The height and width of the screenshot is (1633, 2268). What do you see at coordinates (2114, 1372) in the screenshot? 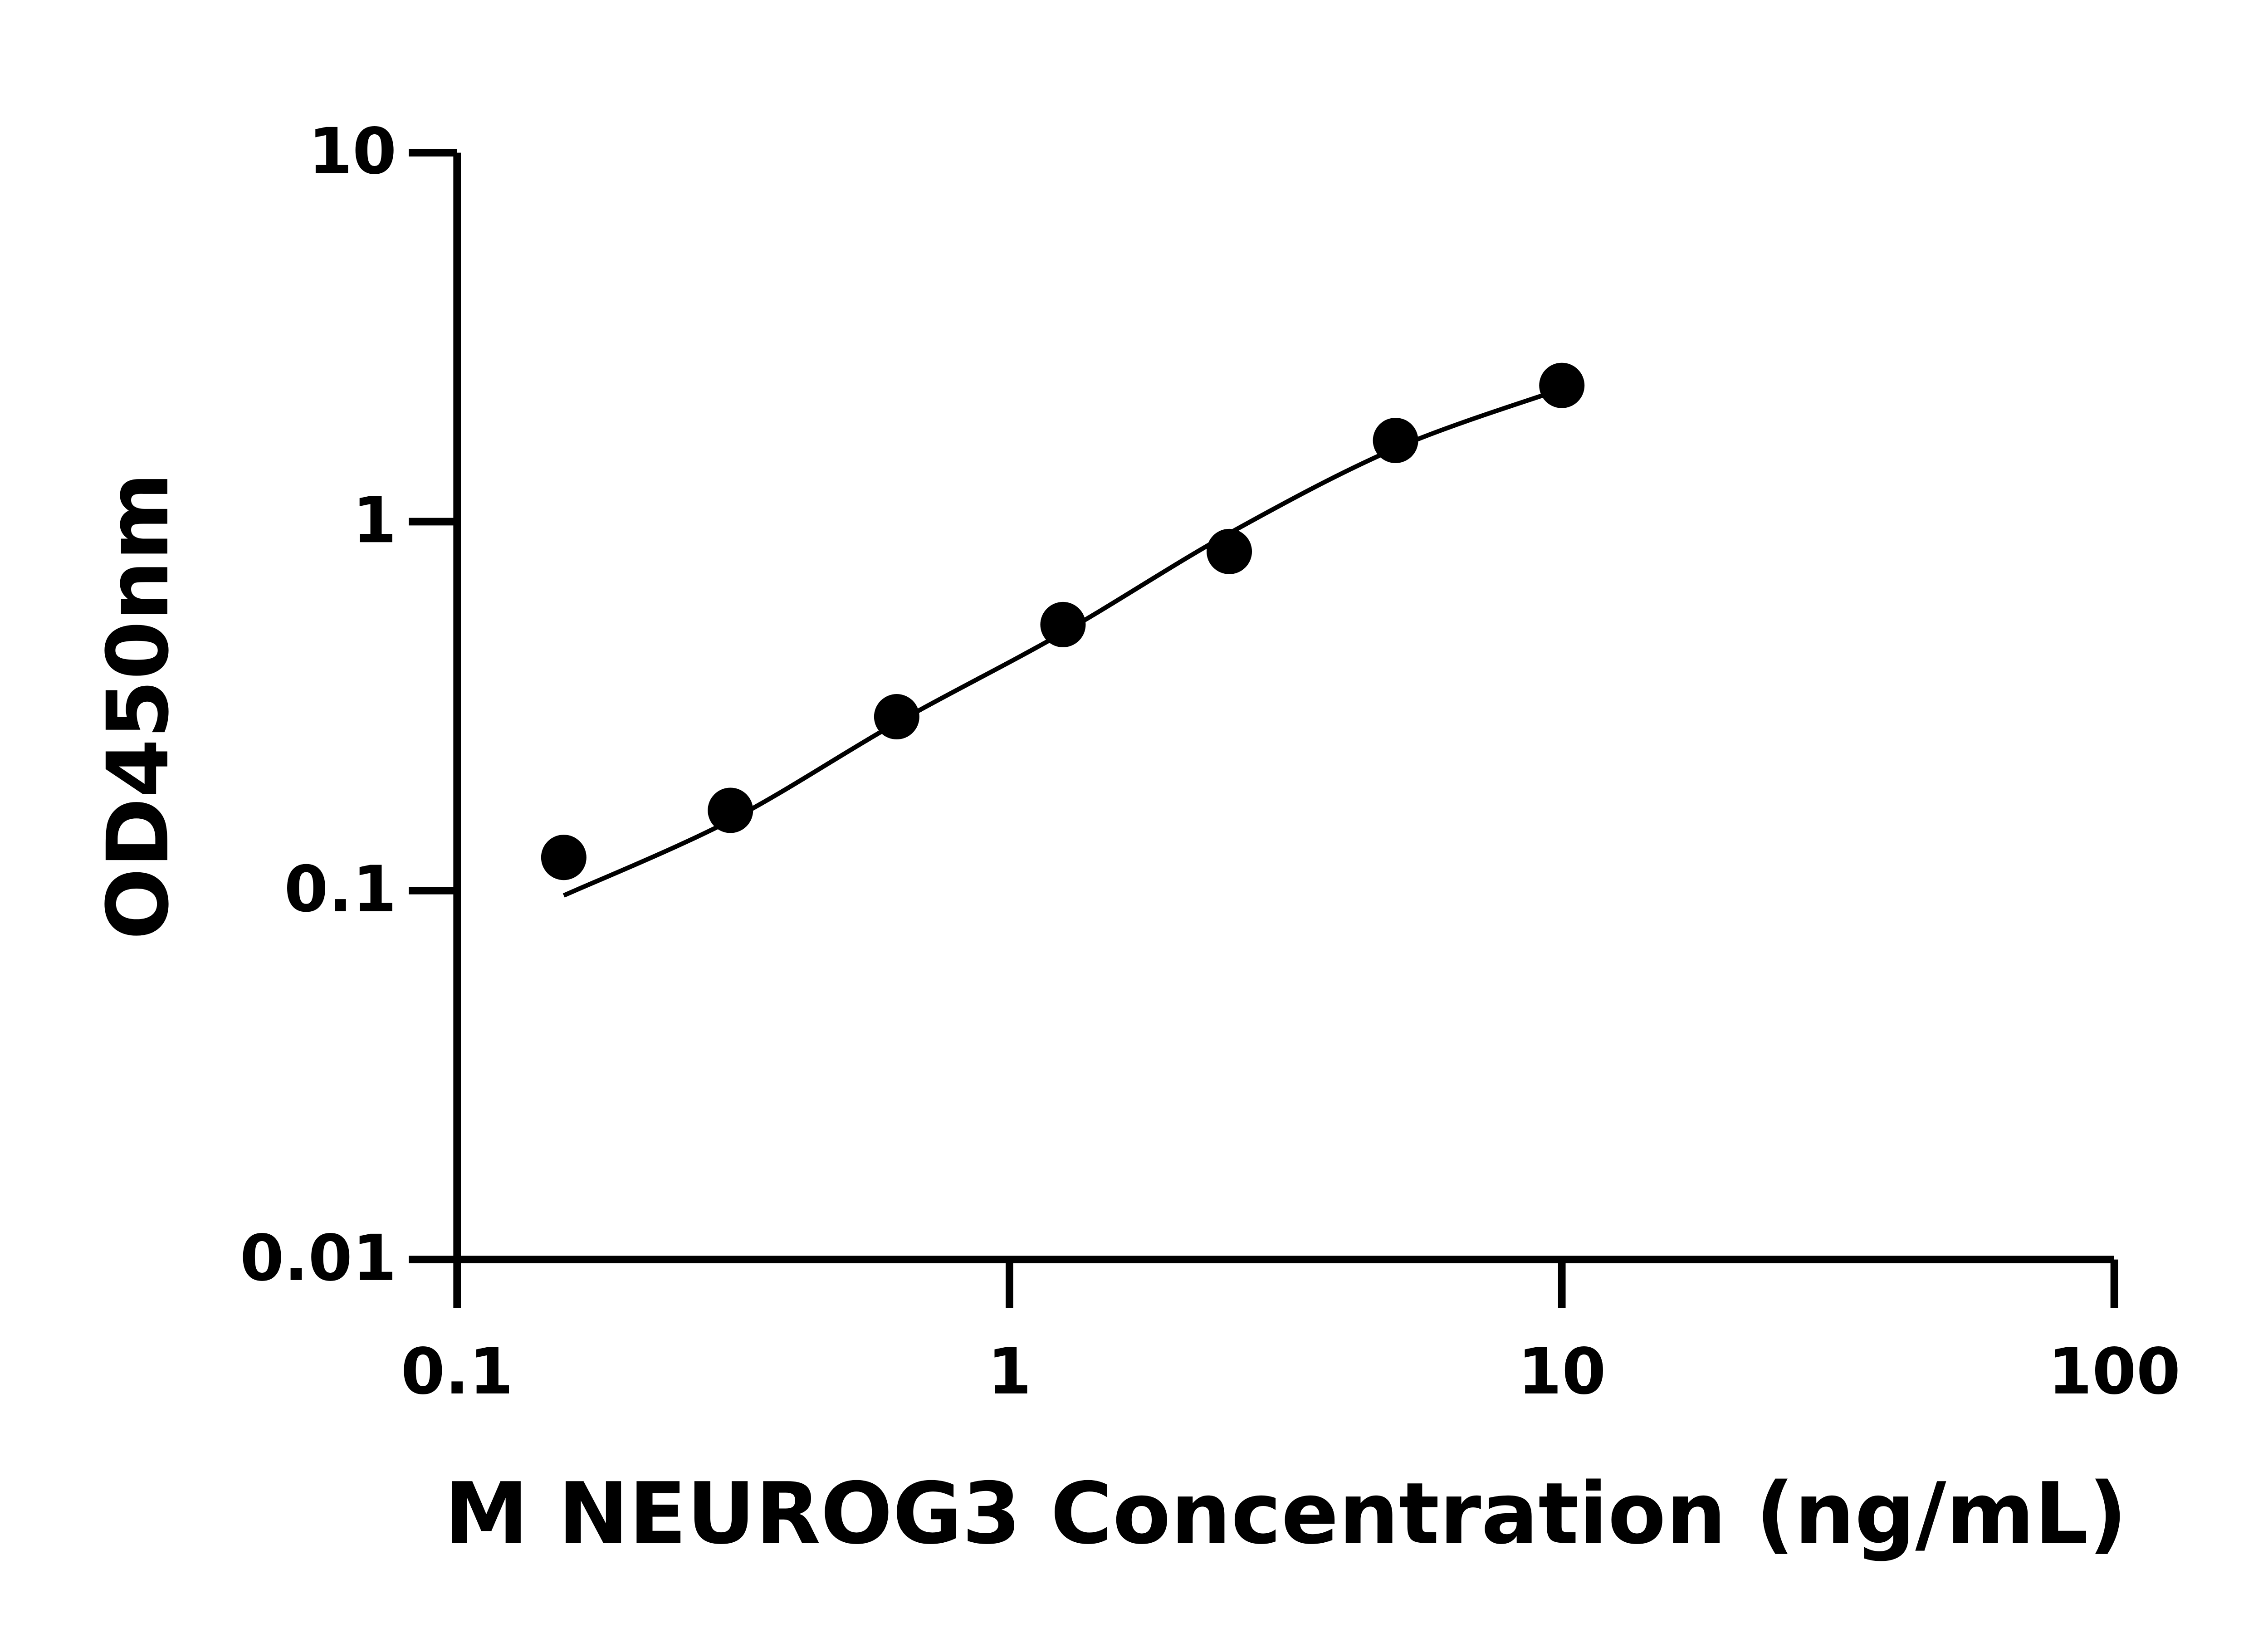
I see `x-tick-label: 100` at bounding box center [2114, 1372].